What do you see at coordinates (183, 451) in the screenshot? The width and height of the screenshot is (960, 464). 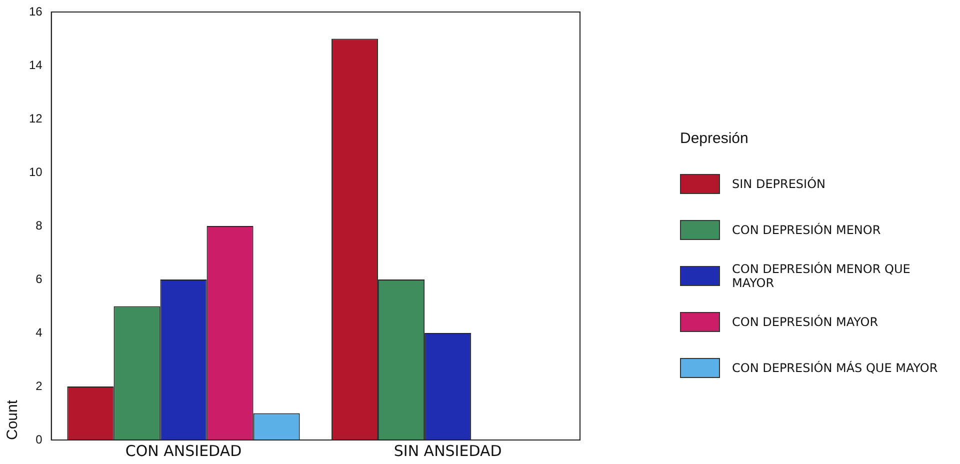 I see `x-tick-label: CON ANSIEDAD` at bounding box center [183, 451].